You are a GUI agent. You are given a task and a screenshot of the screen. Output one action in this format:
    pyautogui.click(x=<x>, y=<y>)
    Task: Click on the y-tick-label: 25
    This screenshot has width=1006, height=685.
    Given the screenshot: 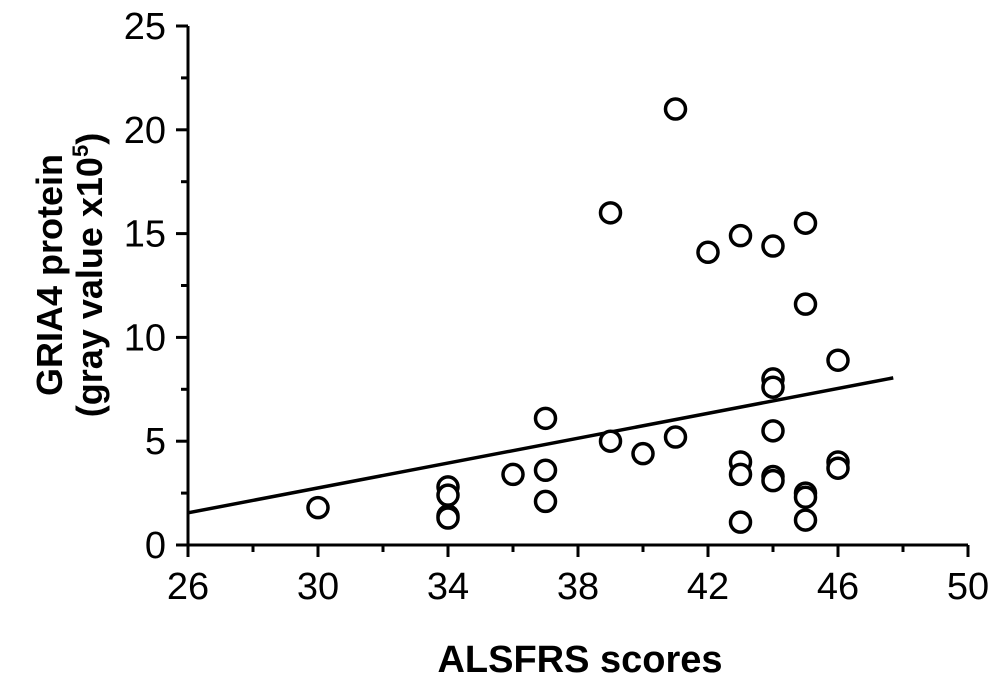 What is the action you would take?
    pyautogui.click(x=145, y=27)
    